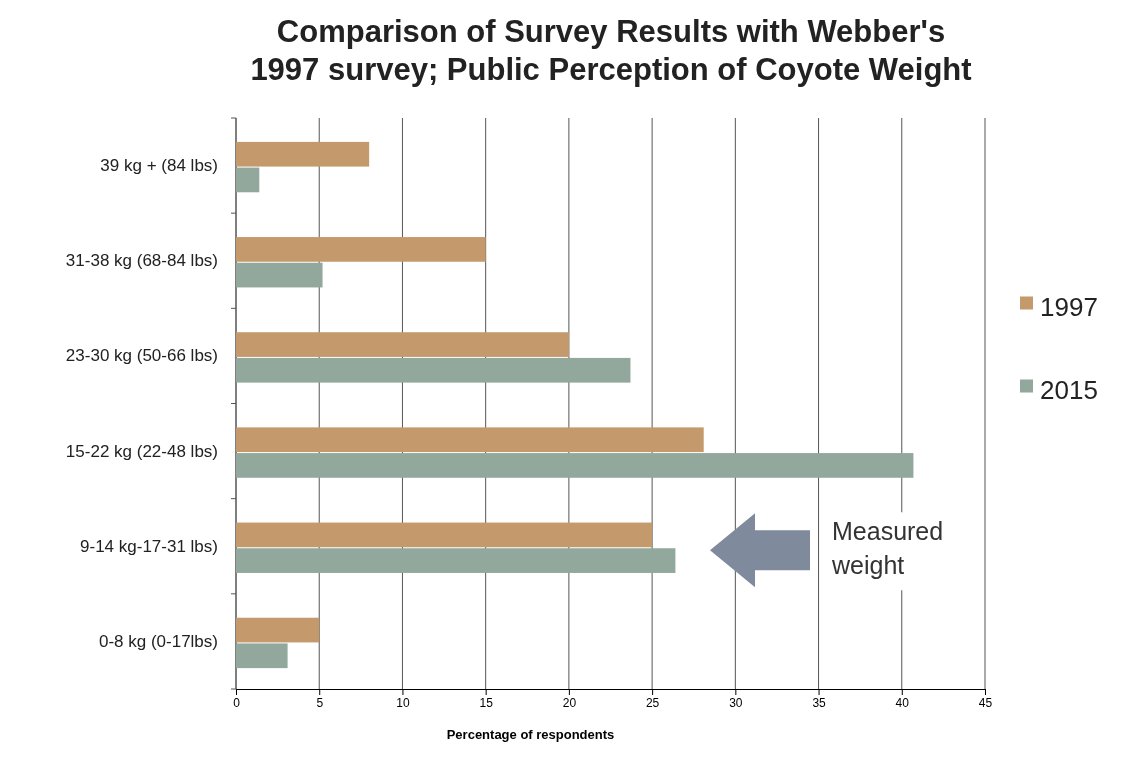 The height and width of the screenshot is (771, 1142). What do you see at coordinates (403, 702) in the screenshot?
I see `x-tick-label: 10` at bounding box center [403, 702].